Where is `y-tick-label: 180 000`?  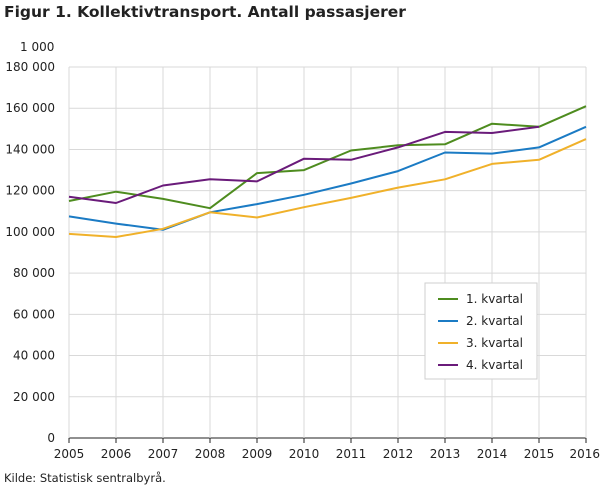
y-tick-label: 180 000 is located at coordinates (30, 67).